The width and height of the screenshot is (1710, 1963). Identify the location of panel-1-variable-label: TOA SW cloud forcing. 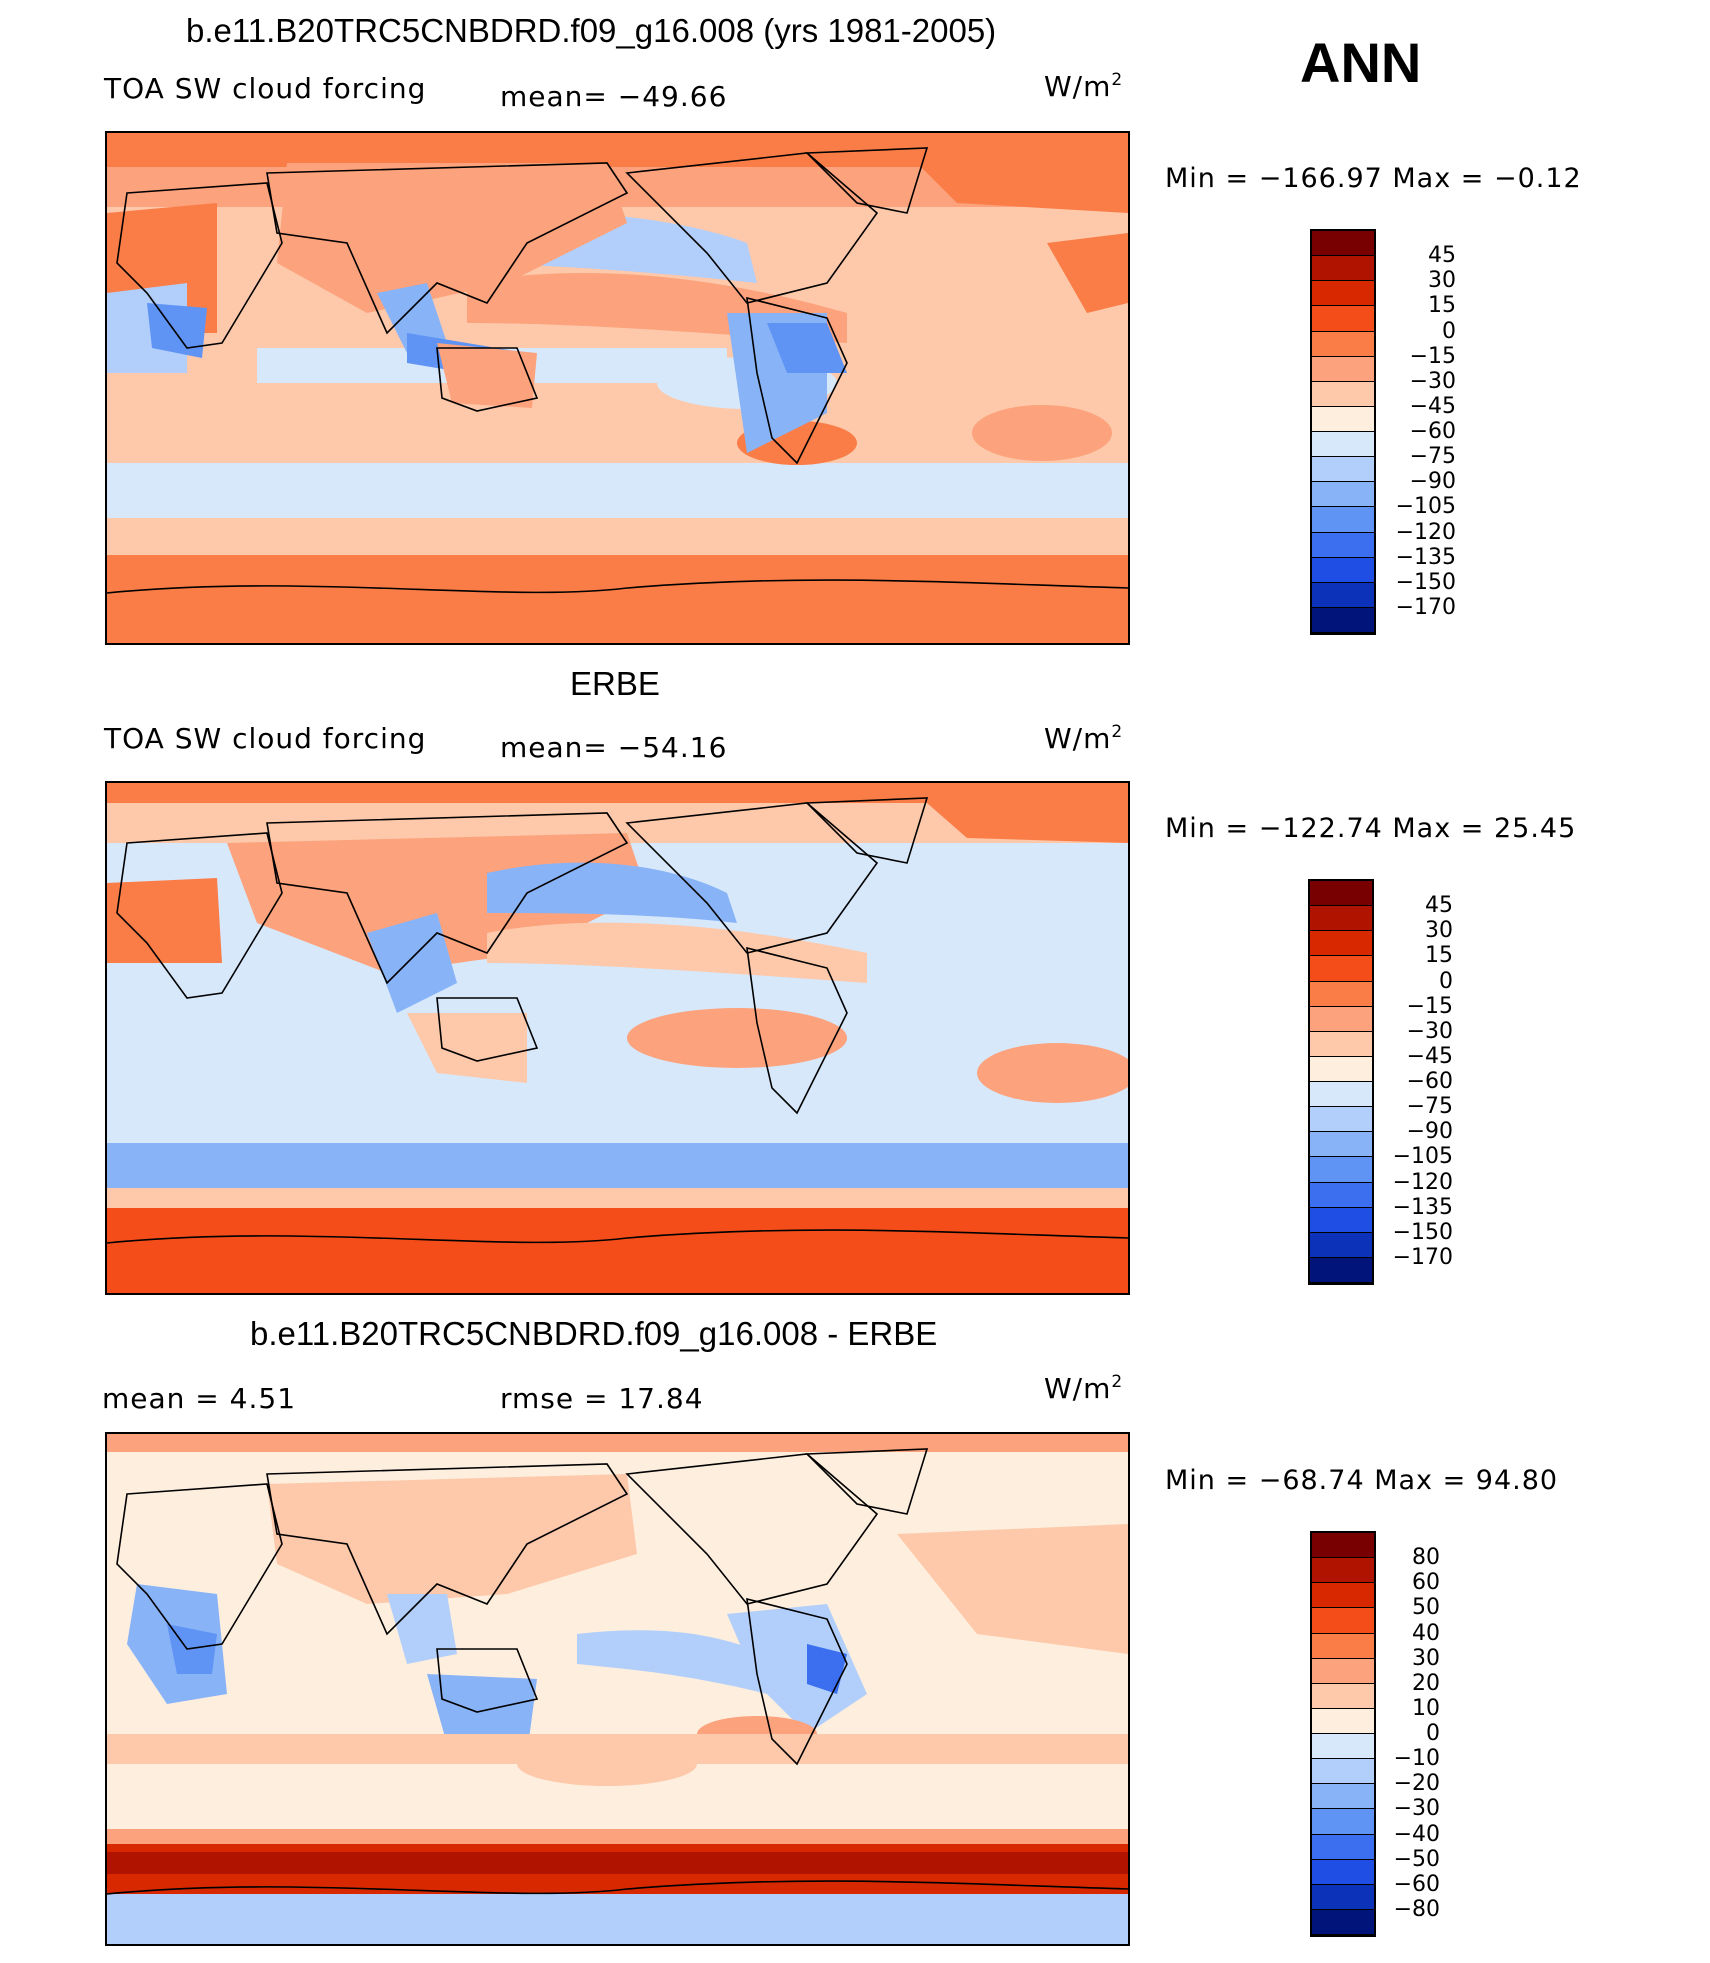
(265, 88).